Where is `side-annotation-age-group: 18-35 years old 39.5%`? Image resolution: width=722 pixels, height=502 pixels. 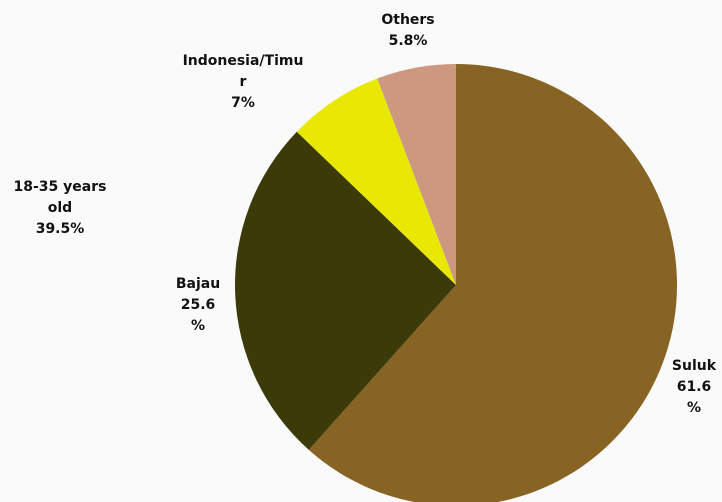 side-annotation-age-group: 18-35 years old 39.5% is located at coordinates (60, 208).